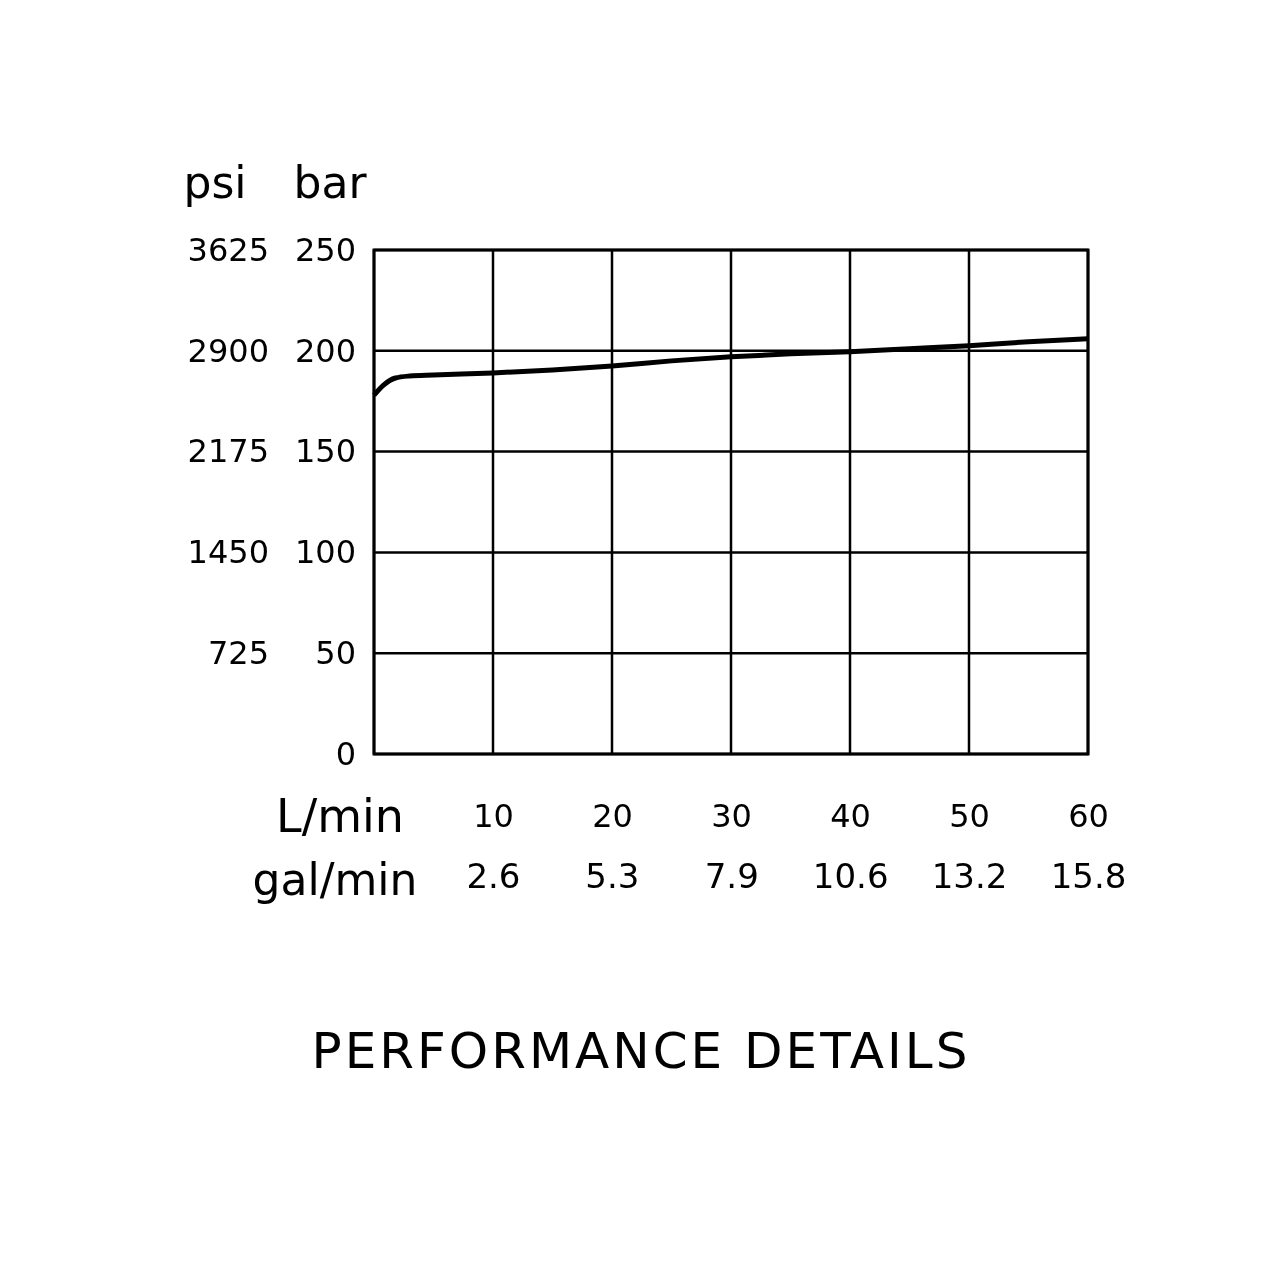 This screenshot has width=1280, height=1280. I want to click on y-tick-label: 100, so click(325, 552).